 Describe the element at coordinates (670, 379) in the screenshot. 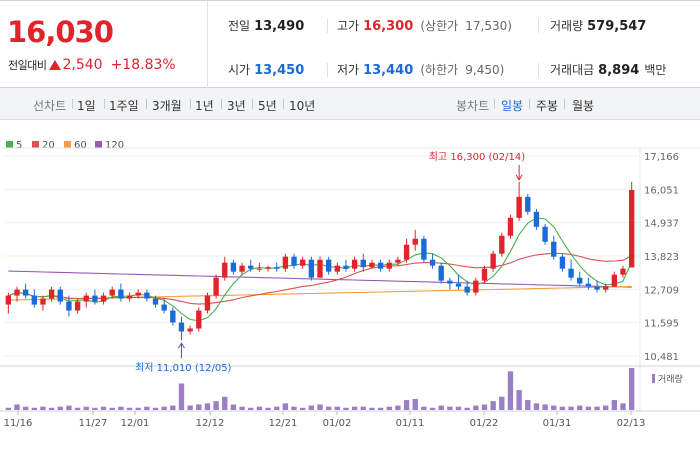

I see `volume-legend-label: 거래량` at that location.